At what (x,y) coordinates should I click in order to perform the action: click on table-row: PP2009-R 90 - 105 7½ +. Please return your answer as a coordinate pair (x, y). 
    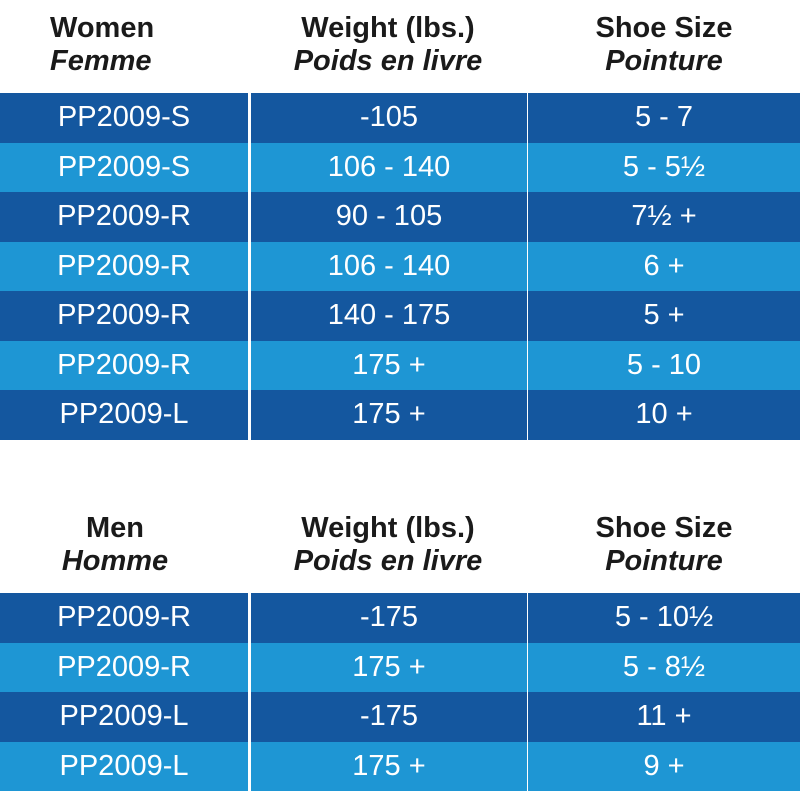
    Looking at the image, I should click on (400, 217).